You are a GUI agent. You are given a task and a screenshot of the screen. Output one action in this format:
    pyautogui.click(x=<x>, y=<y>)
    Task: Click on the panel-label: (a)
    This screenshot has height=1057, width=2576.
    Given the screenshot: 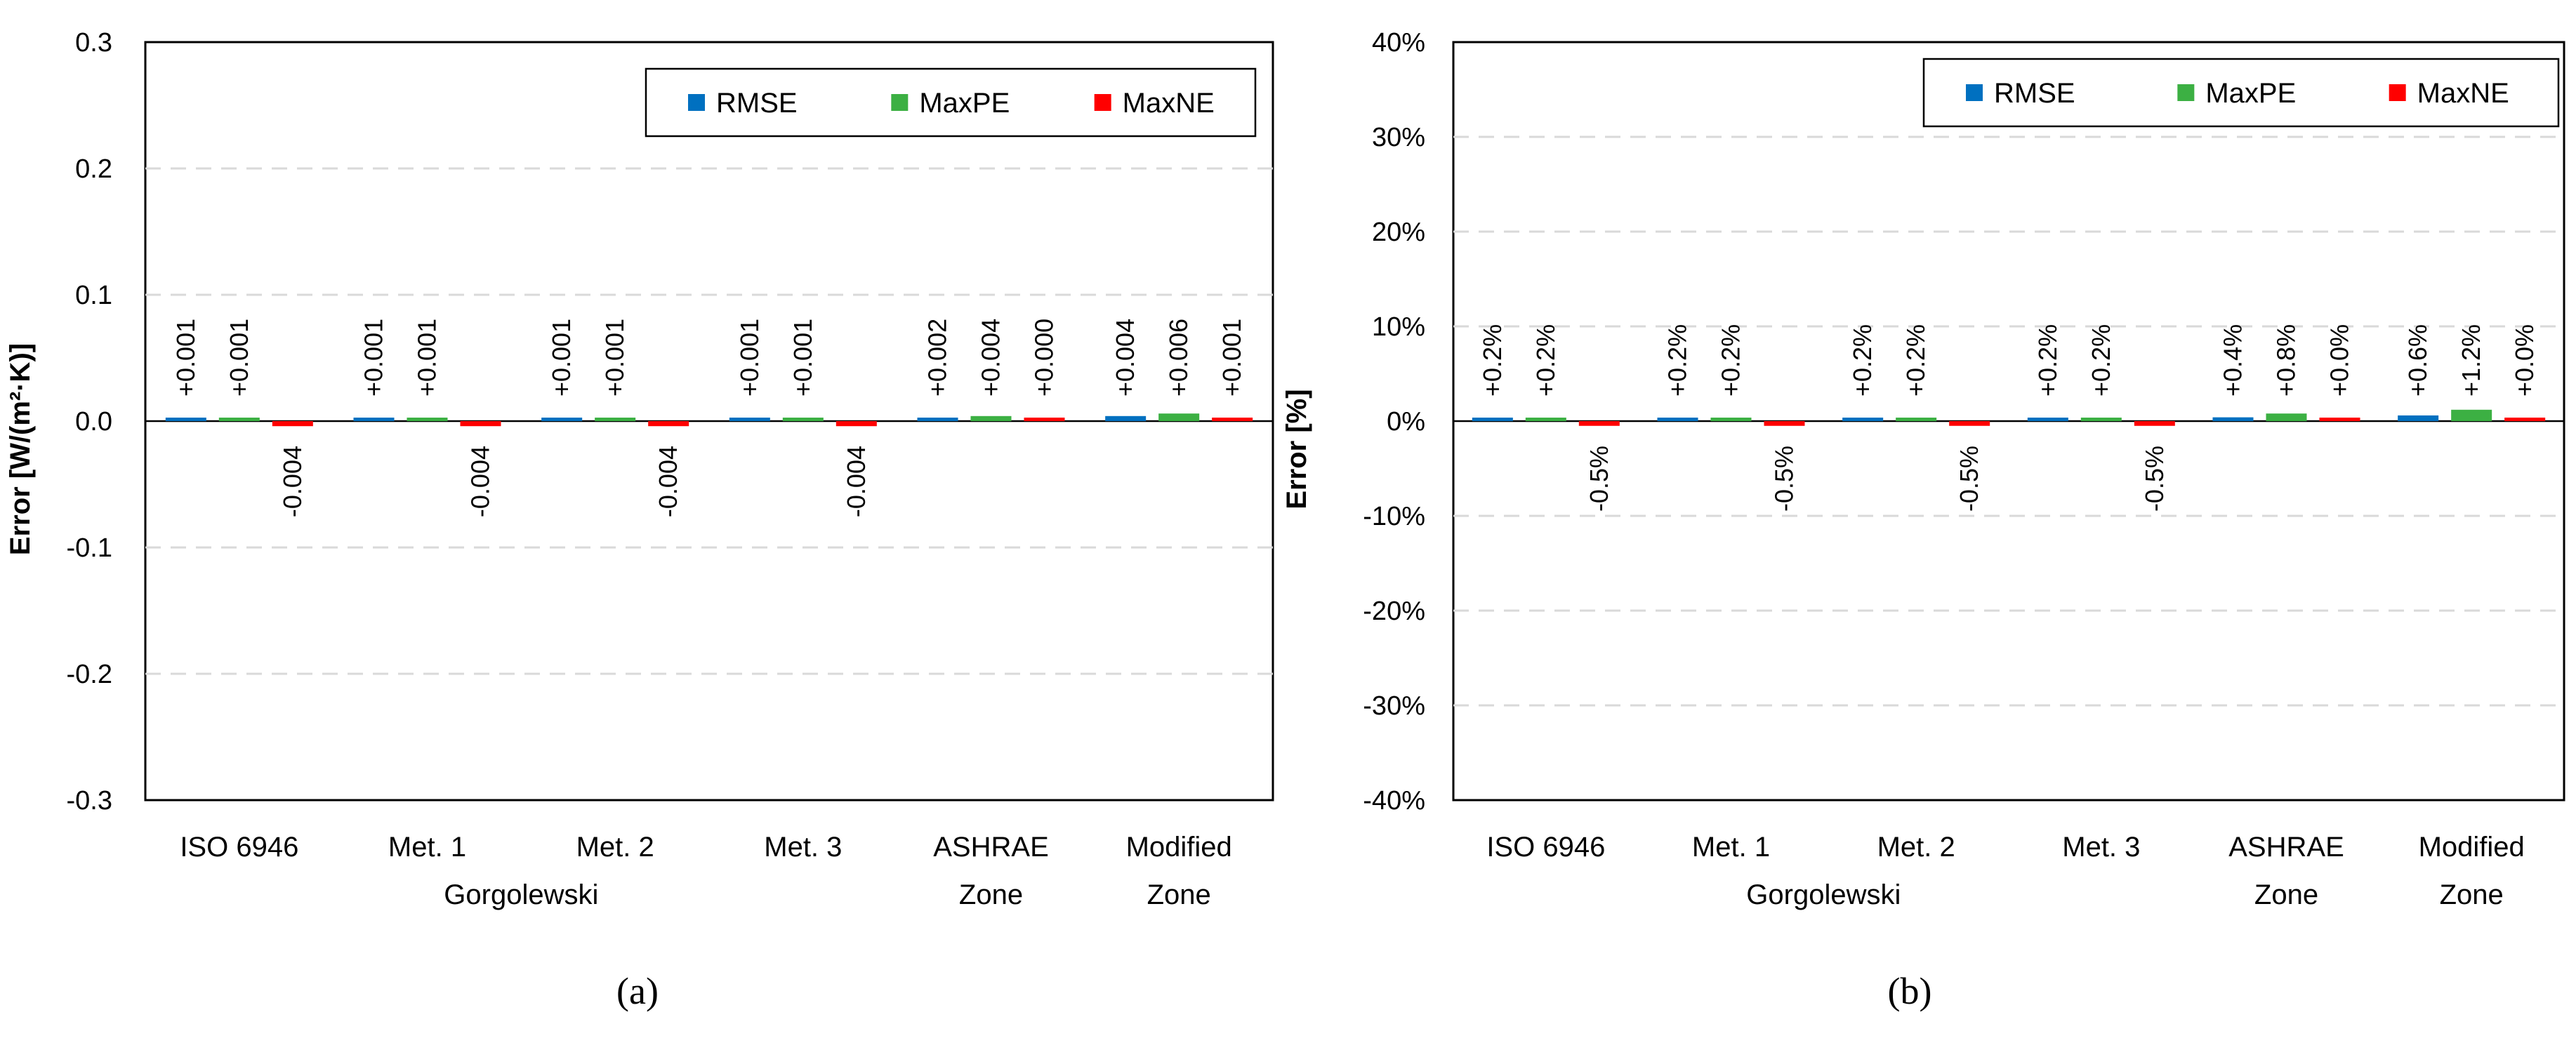 What is the action you would take?
    pyautogui.click(x=637, y=991)
    